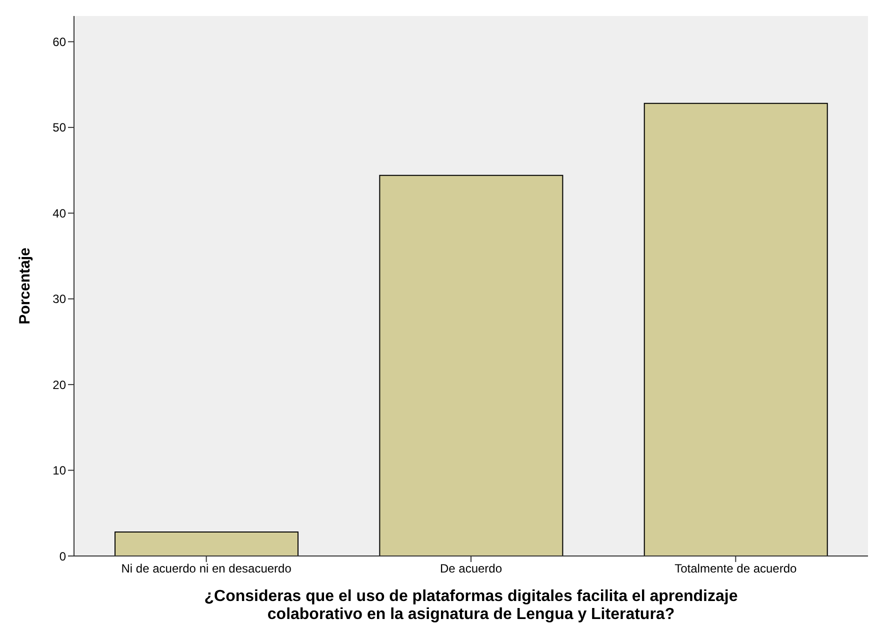 The width and height of the screenshot is (870, 644). Describe the element at coordinates (471, 606) in the screenshot. I see `x-axis-title: ¿Consideras que el uso de plataformas digitales facilita el aprendizaje colaborativo en la asignatura de Lengua y Literatura?` at that location.